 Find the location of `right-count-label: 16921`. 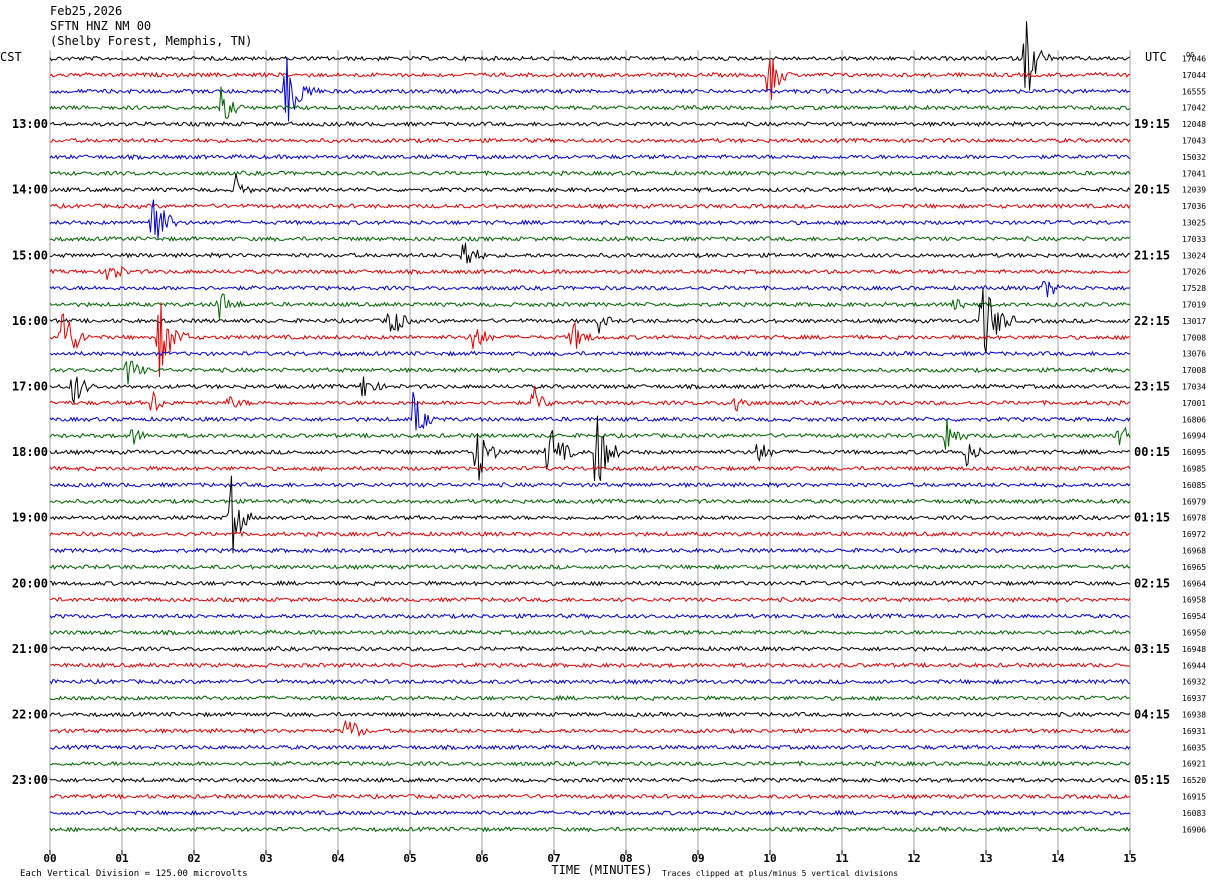

right-count-label: 16921 is located at coordinates (1194, 764).